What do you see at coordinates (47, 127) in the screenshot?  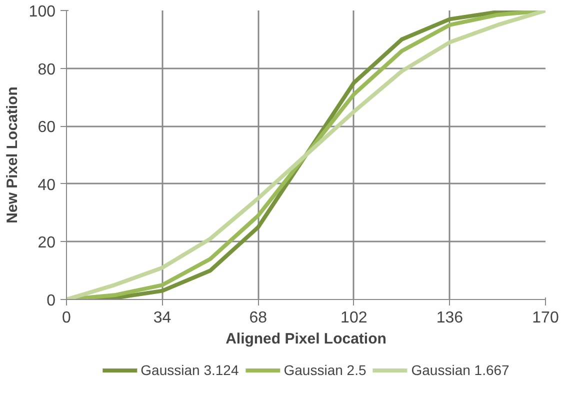 I see `y-tick-label: 60` at bounding box center [47, 127].